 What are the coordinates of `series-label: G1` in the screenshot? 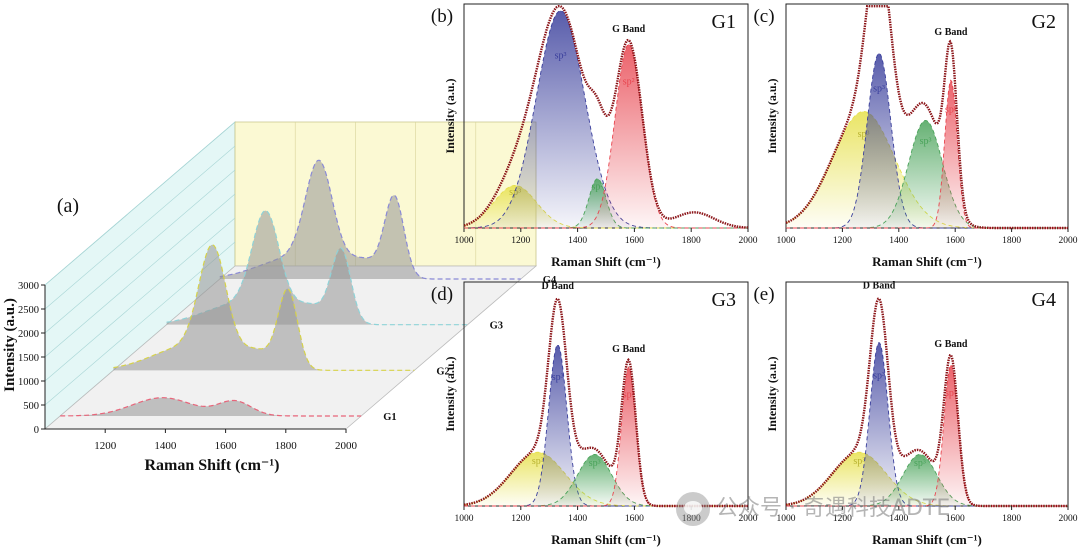 It's located at (389, 417).